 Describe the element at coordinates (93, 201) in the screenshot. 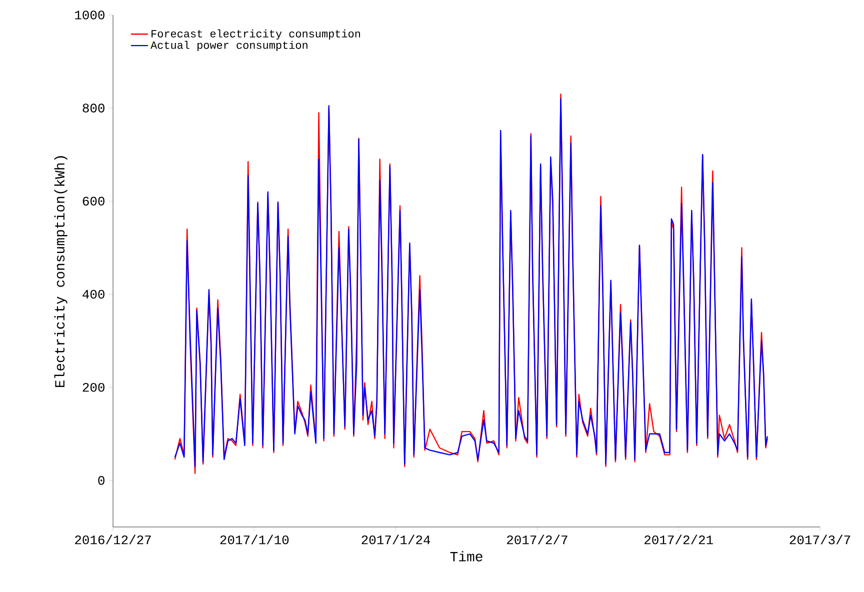

I see `y-tick-label: 600` at that location.